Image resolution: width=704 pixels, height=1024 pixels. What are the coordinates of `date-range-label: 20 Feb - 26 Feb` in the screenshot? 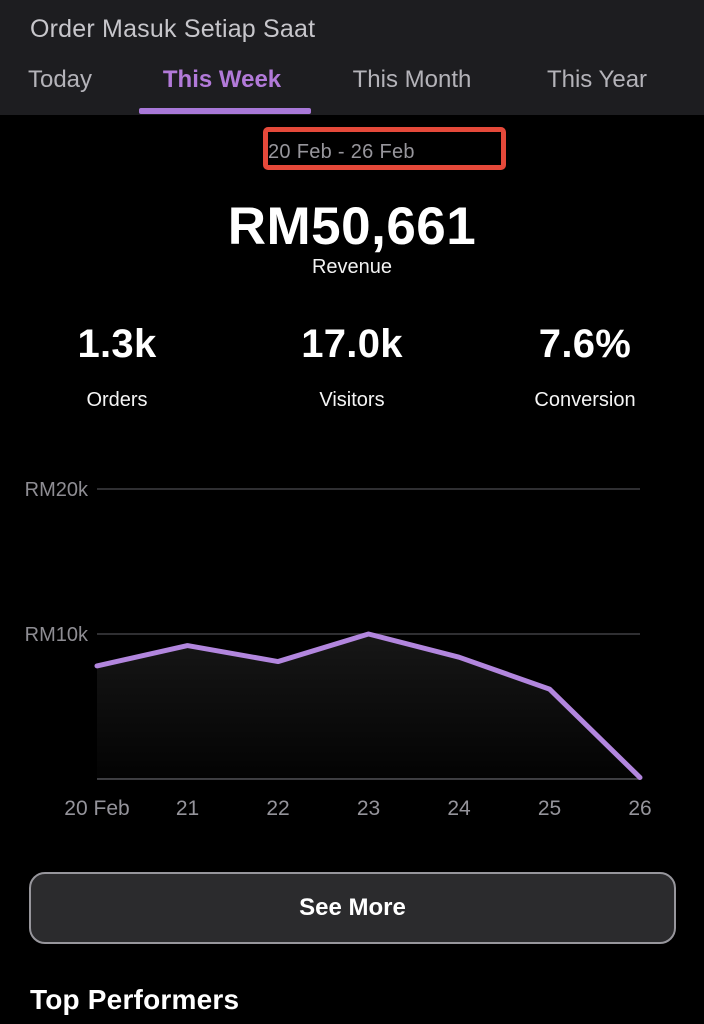 It's located at (341, 152).